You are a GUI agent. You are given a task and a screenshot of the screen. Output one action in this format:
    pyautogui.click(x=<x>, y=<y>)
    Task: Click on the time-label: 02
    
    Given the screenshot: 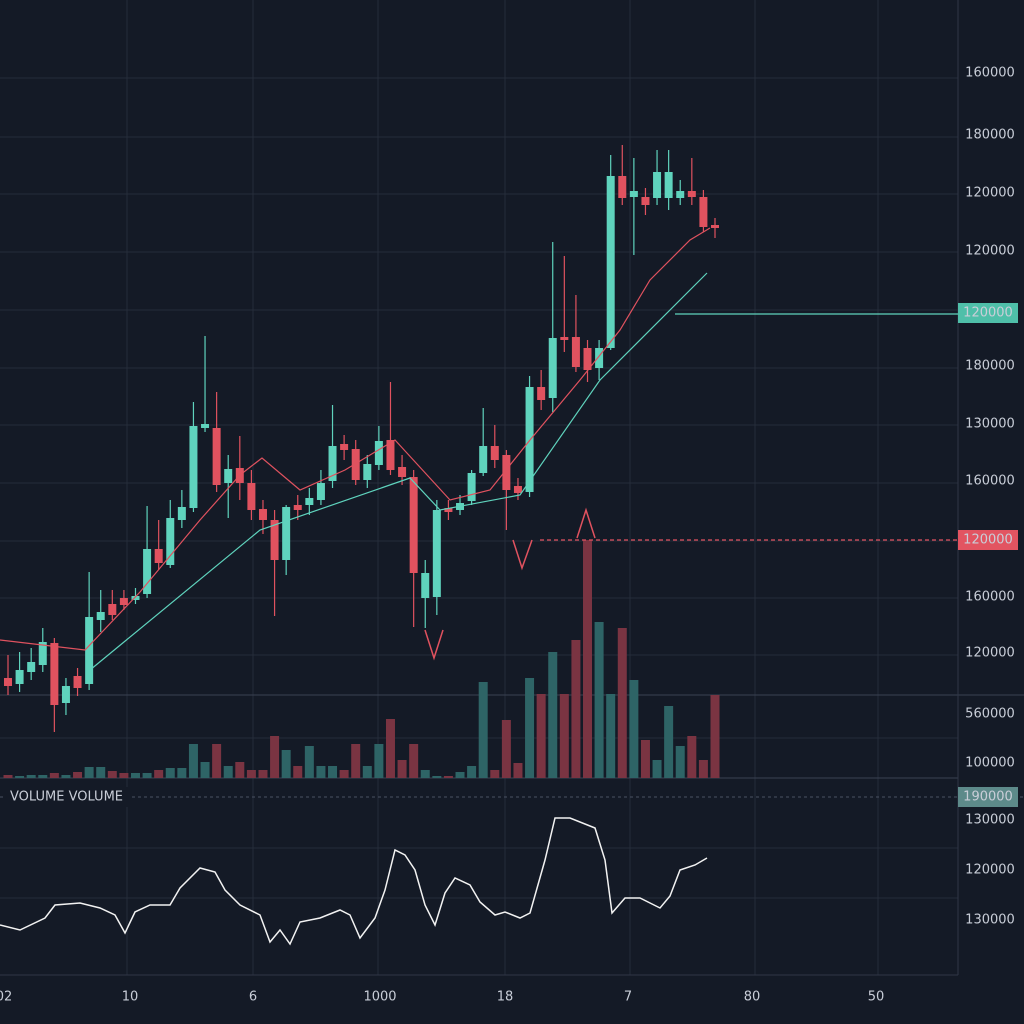 What is the action you would take?
    pyautogui.click(x=6, y=997)
    